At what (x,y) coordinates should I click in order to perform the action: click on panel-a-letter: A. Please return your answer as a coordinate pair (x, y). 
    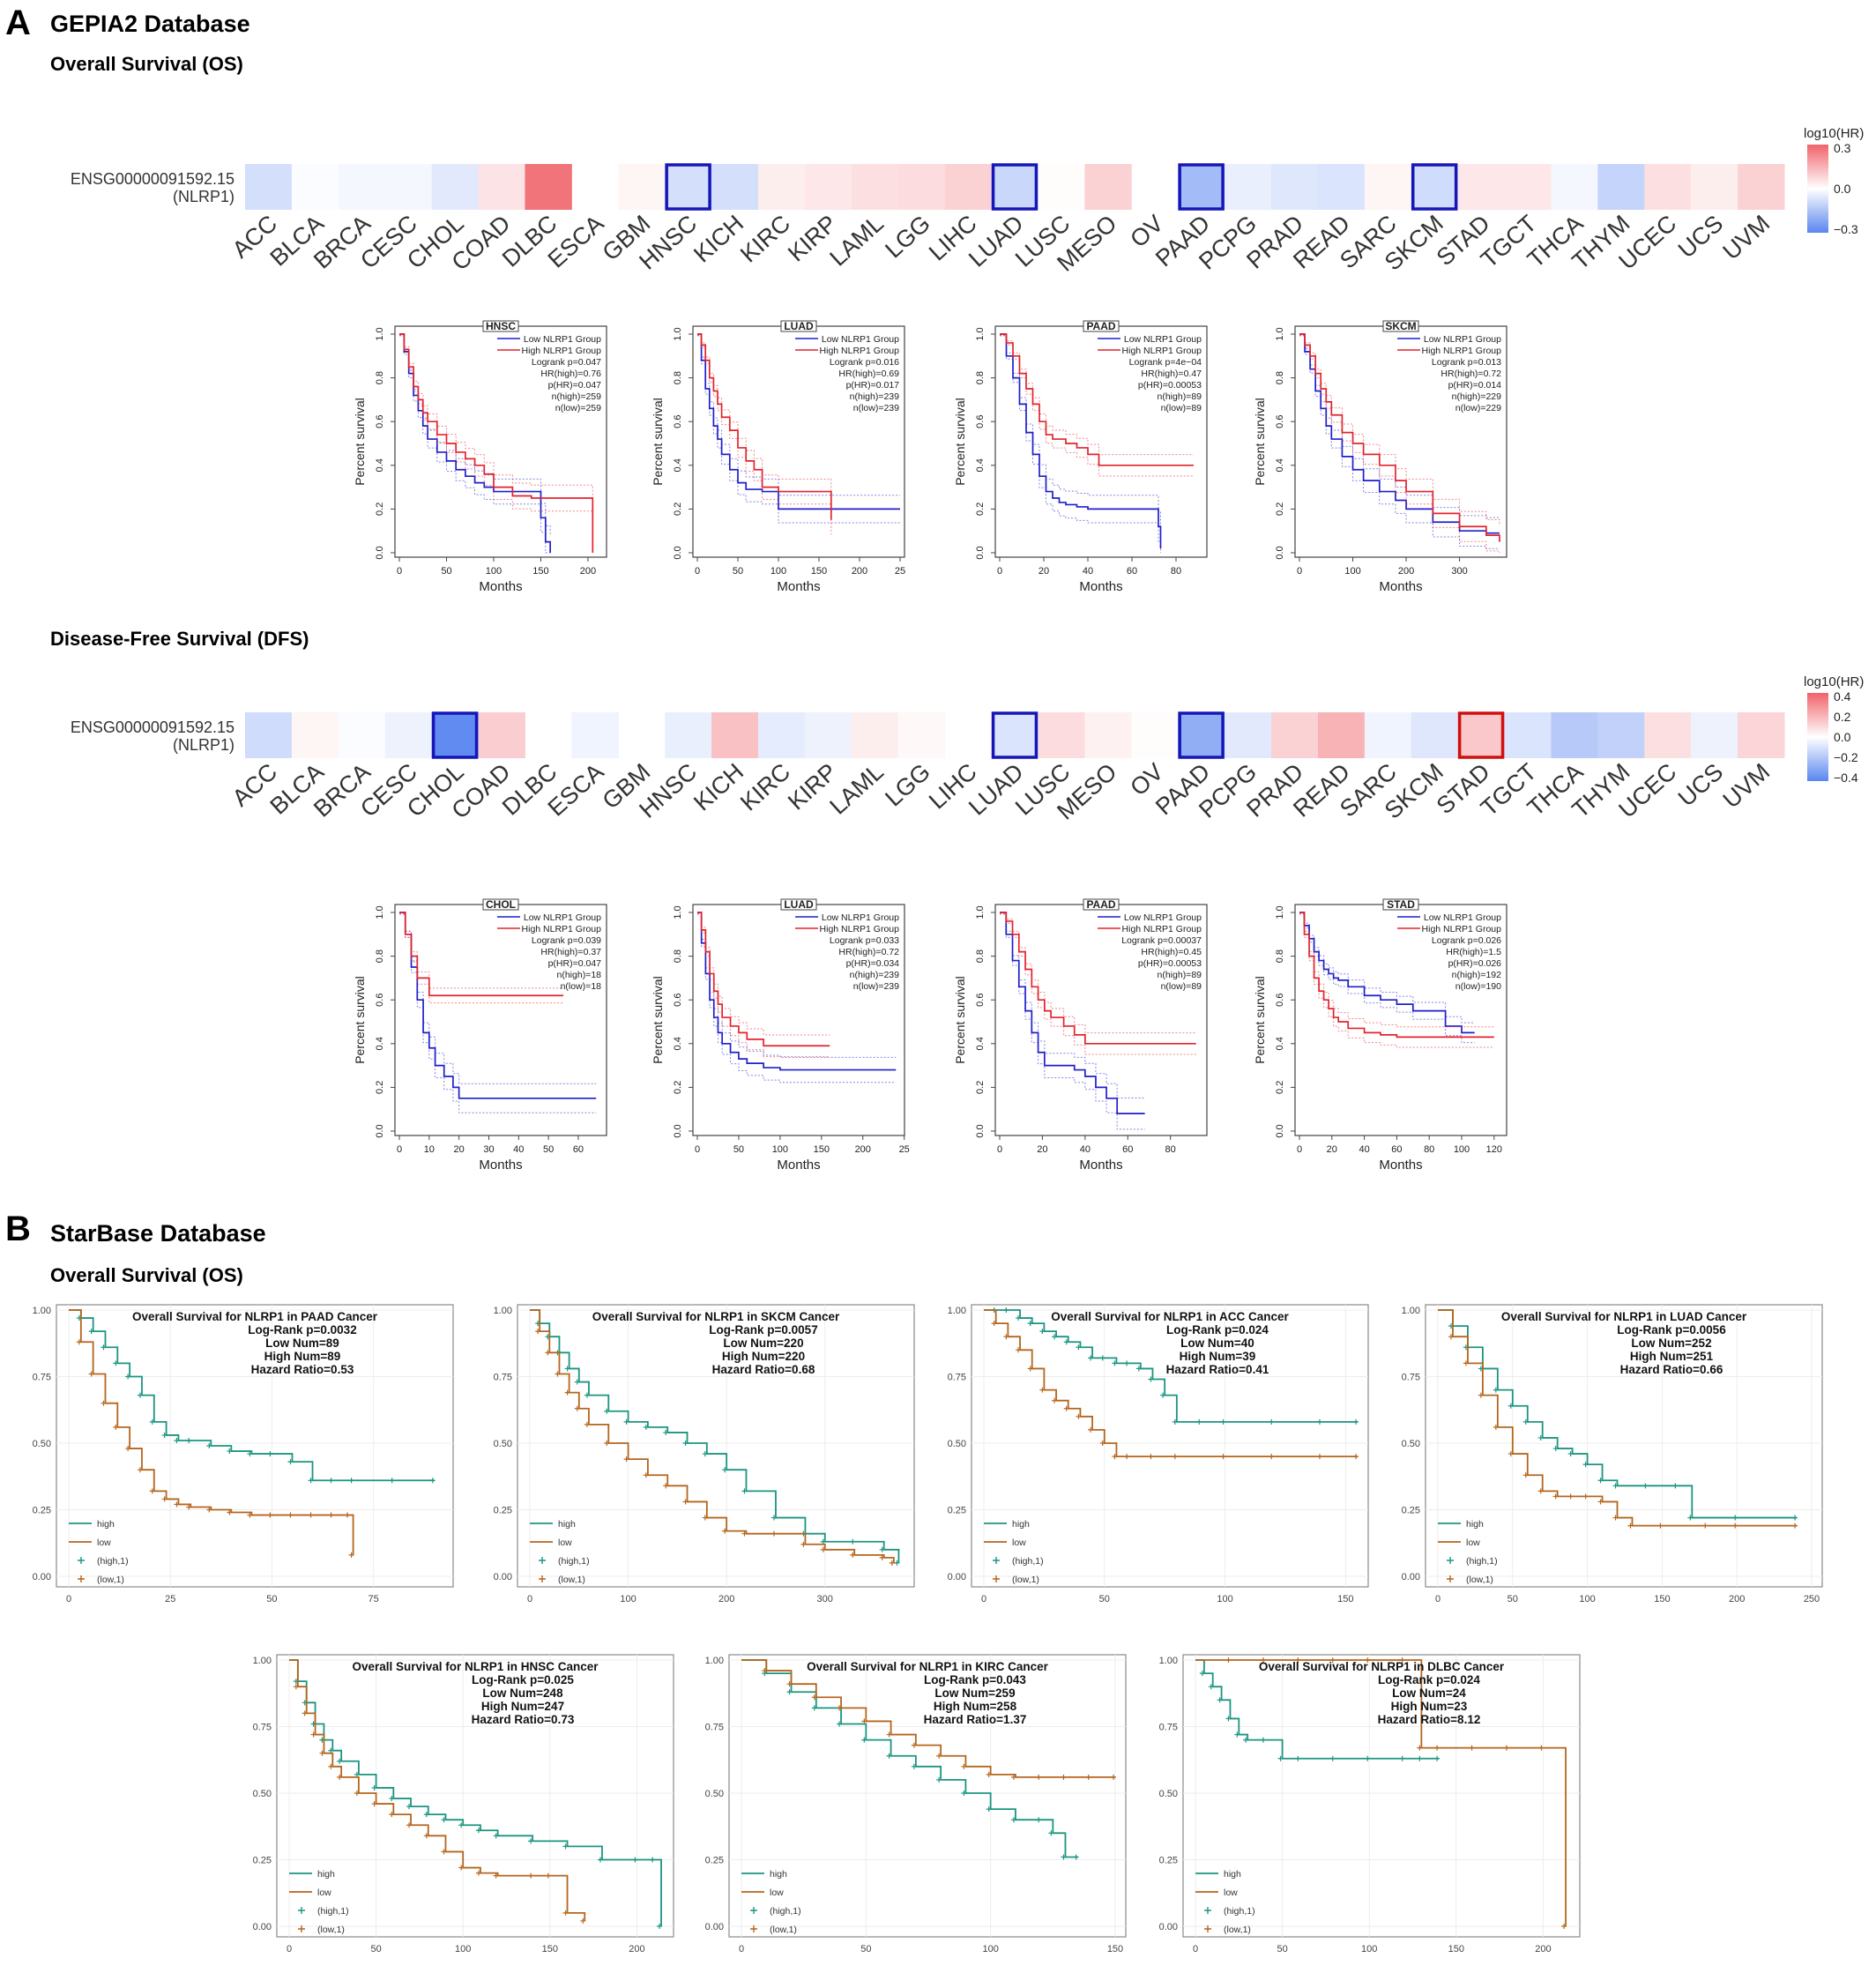
    Looking at the image, I should click on (18, 23).